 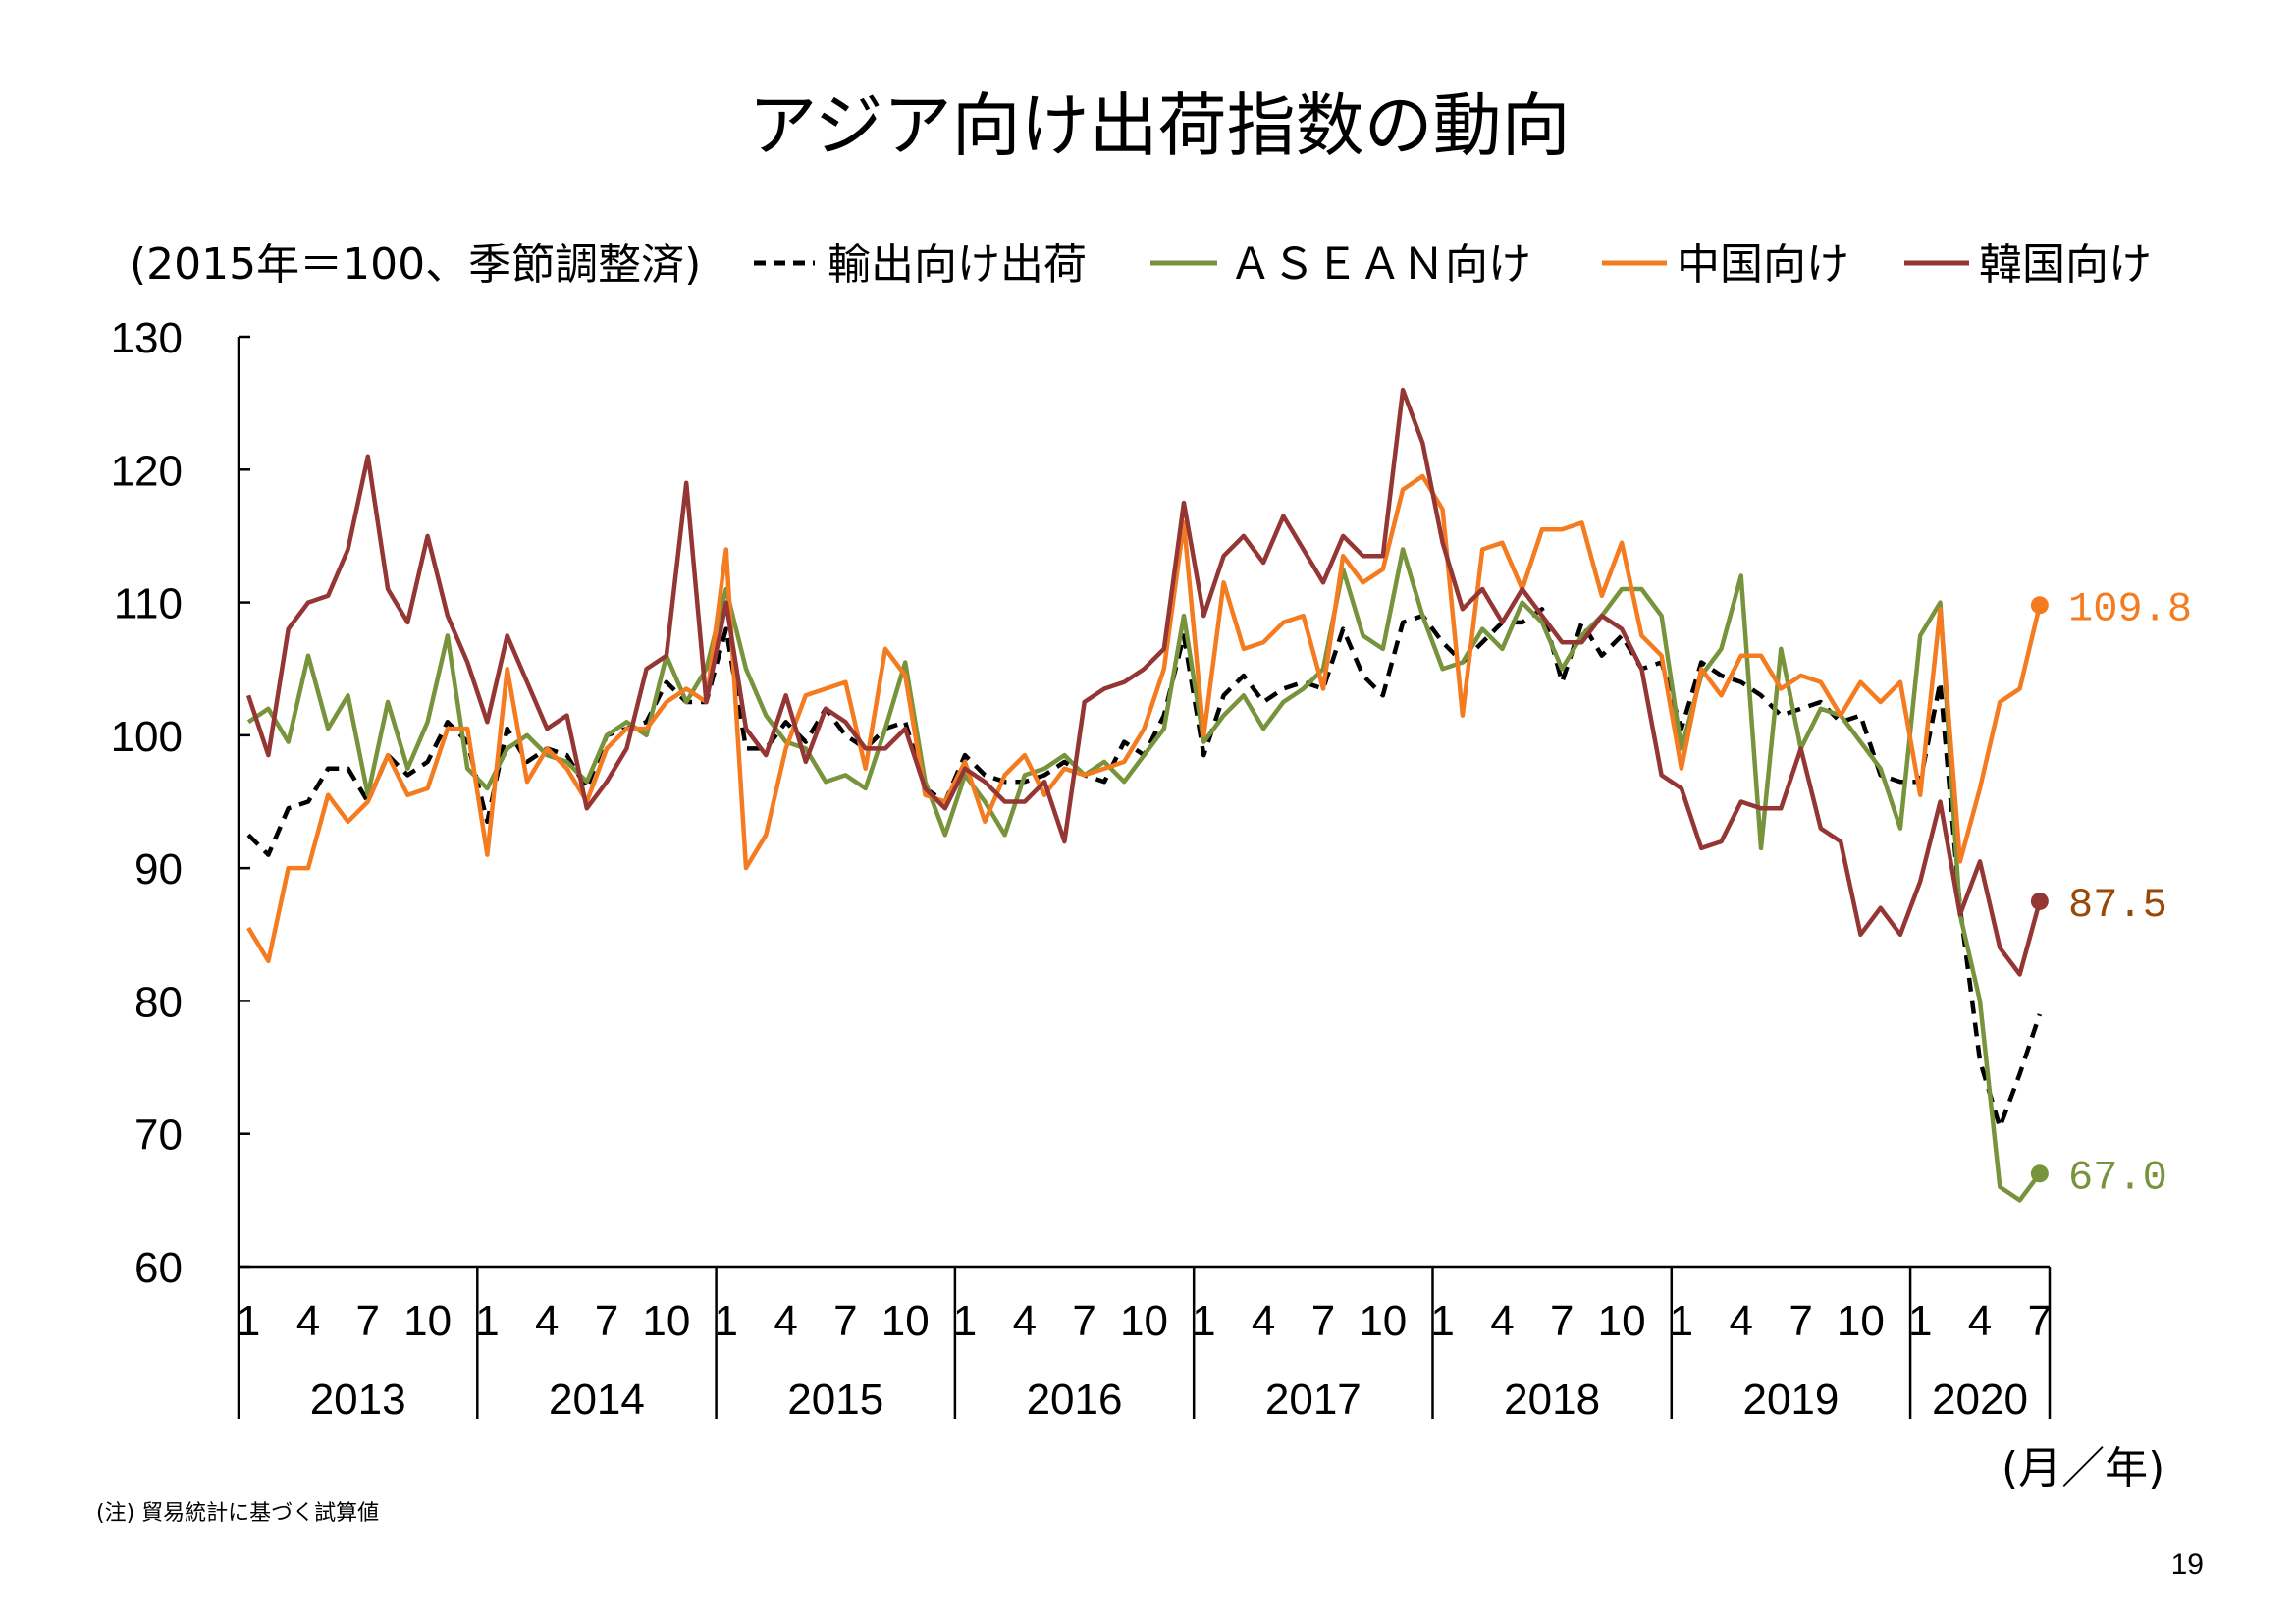 What do you see at coordinates (147, 737) in the screenshot?
I see `y-tick-label: 100` at bounding box center [147, 737].